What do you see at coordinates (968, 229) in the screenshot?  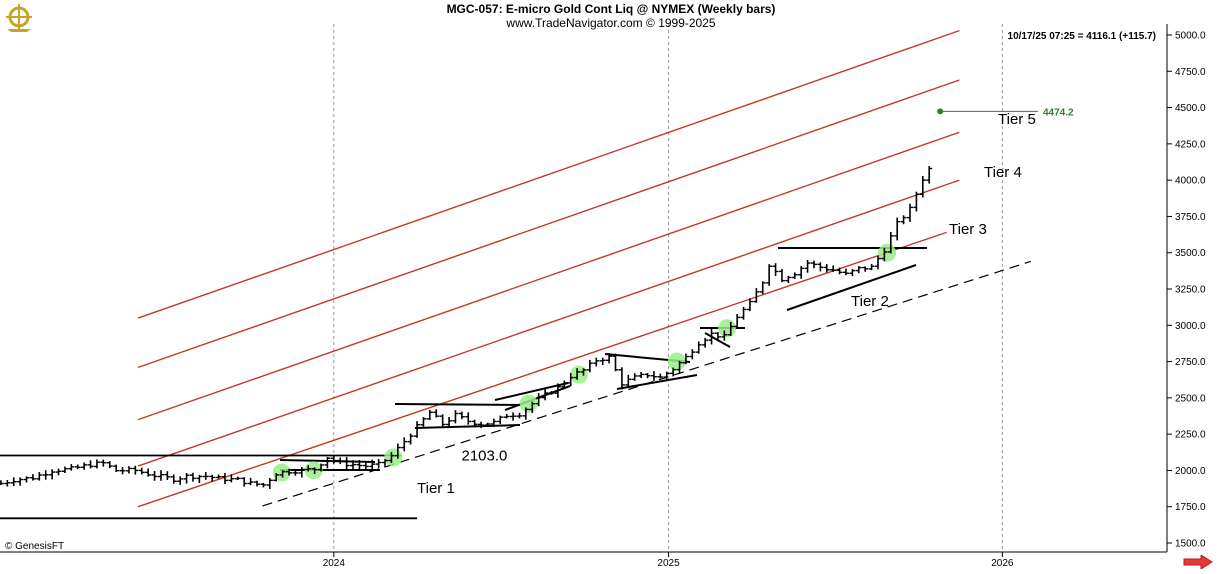 I see `tier-label: Tier 3` at bounding box center [968, 229].